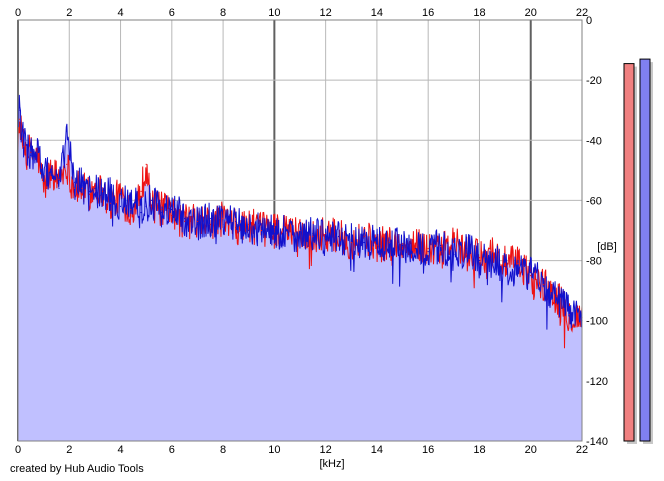 The height and width of the screenshot is (481, 664). What do you see at coordinates (69, 450) in the screenshot?
I see `x-tick-label-bottom: 2` at bounding box center [69, 450].